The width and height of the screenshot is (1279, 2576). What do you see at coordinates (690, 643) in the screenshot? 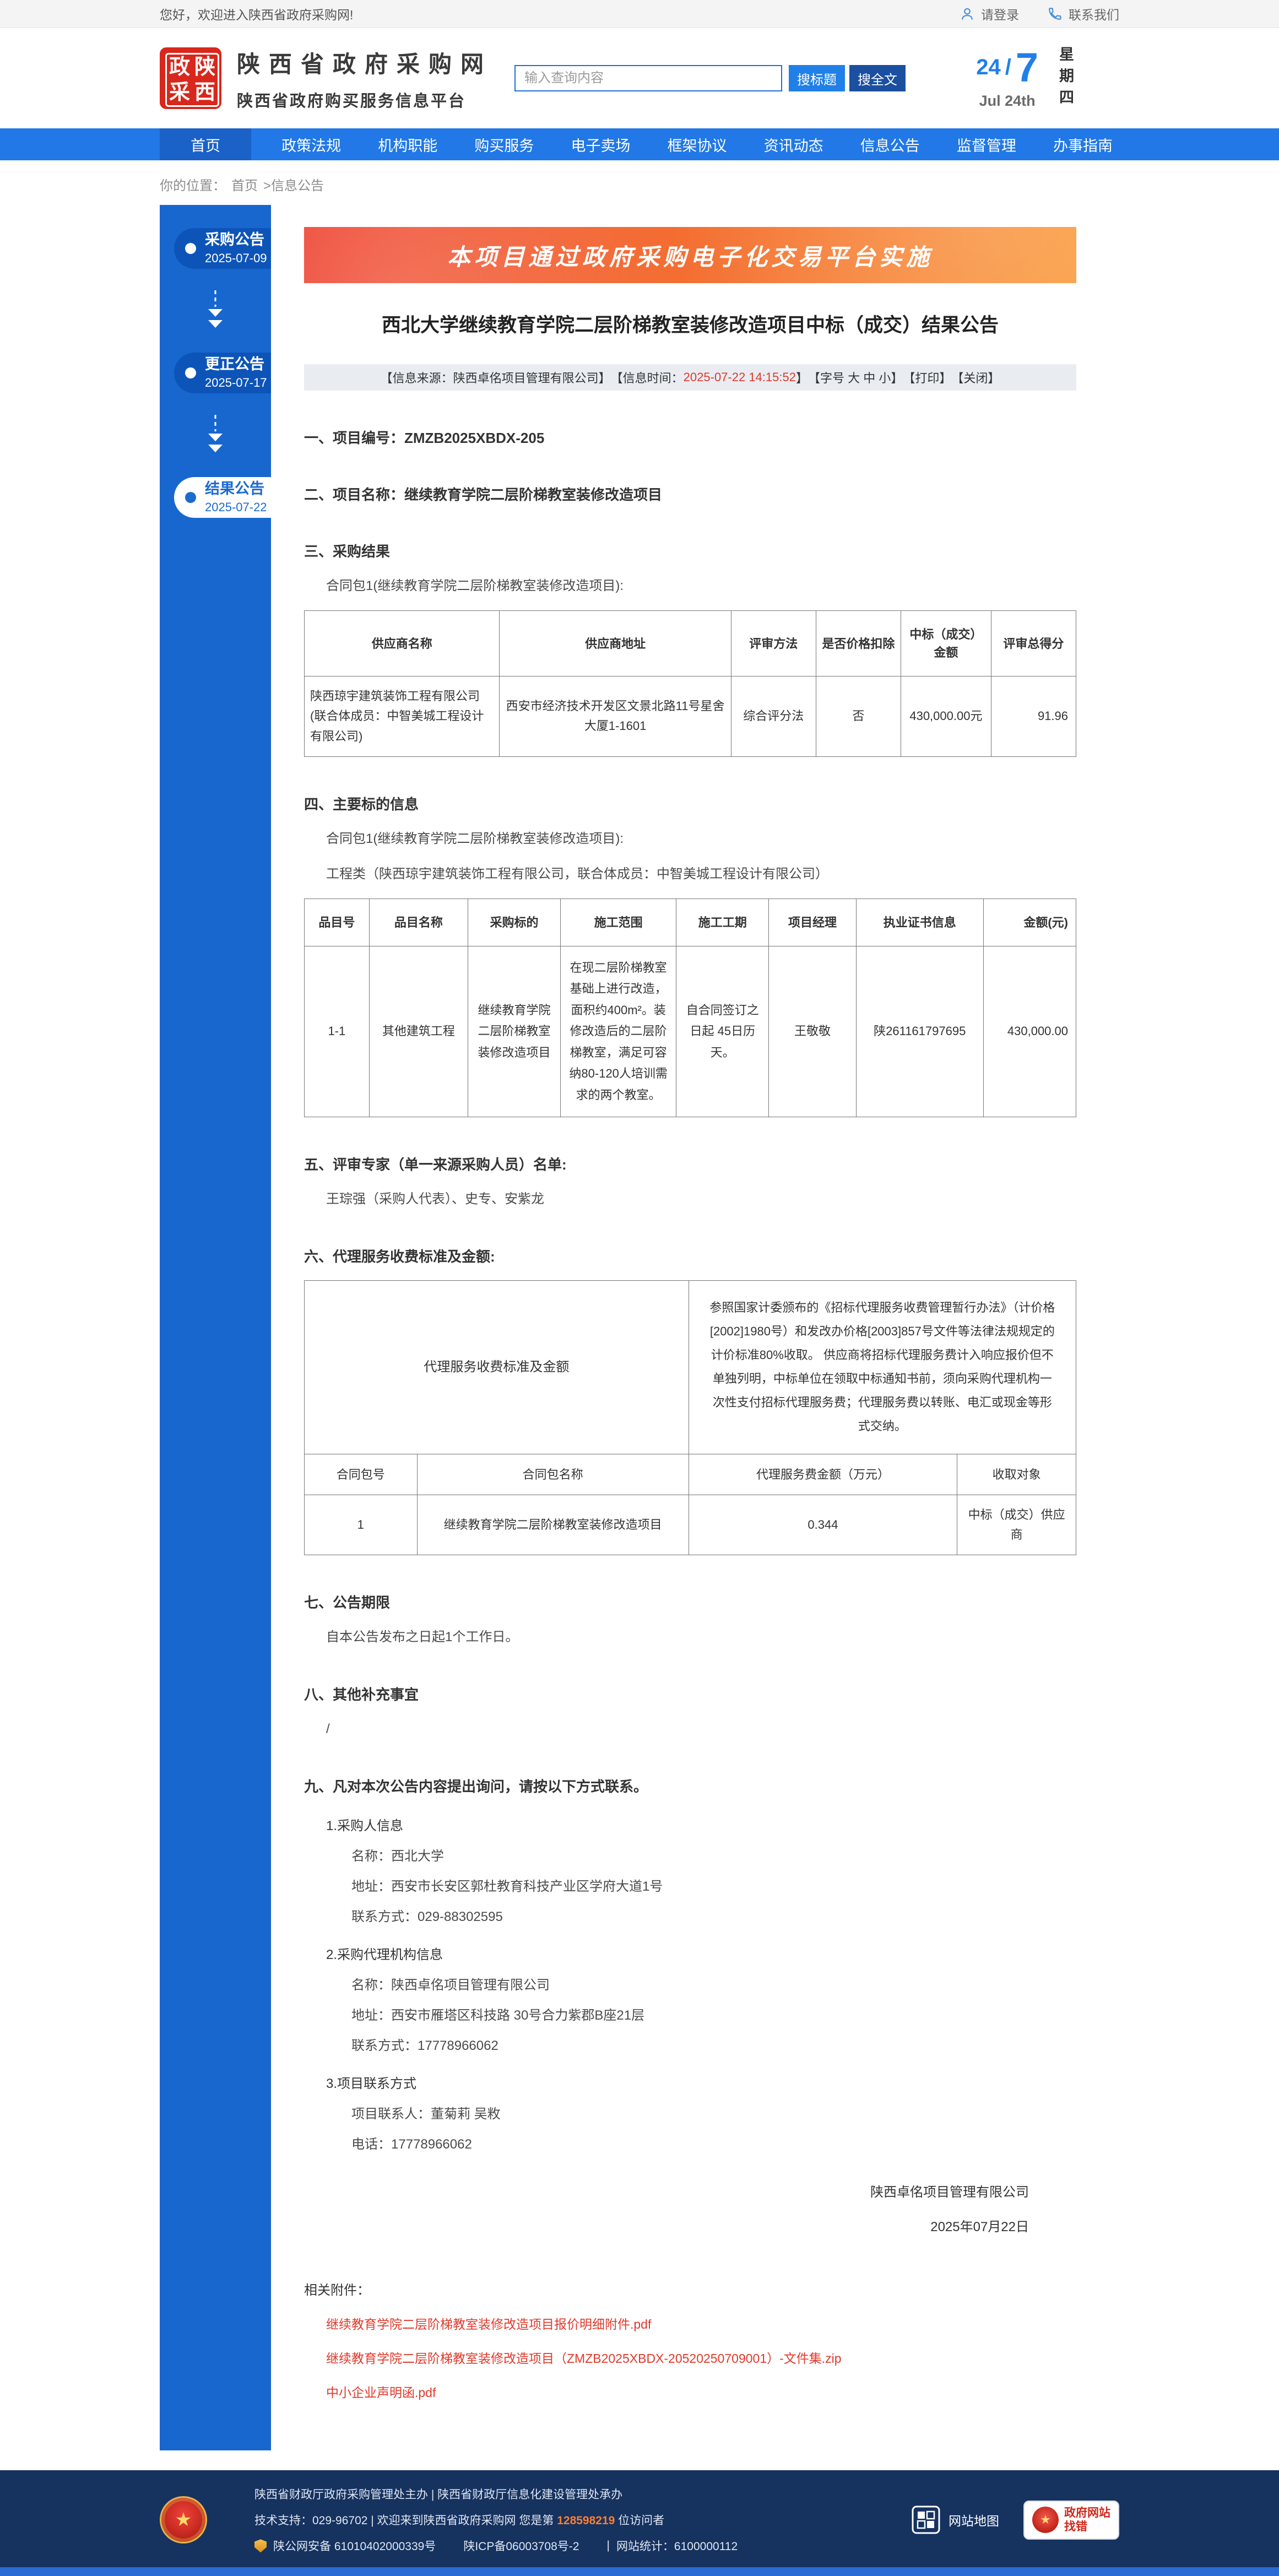
I see `table-header-row: 供应商名称 供应商地址 评审方法 是否价格扣除 中标（成交）金额 评审总得分` at bounding box center [690, 643].